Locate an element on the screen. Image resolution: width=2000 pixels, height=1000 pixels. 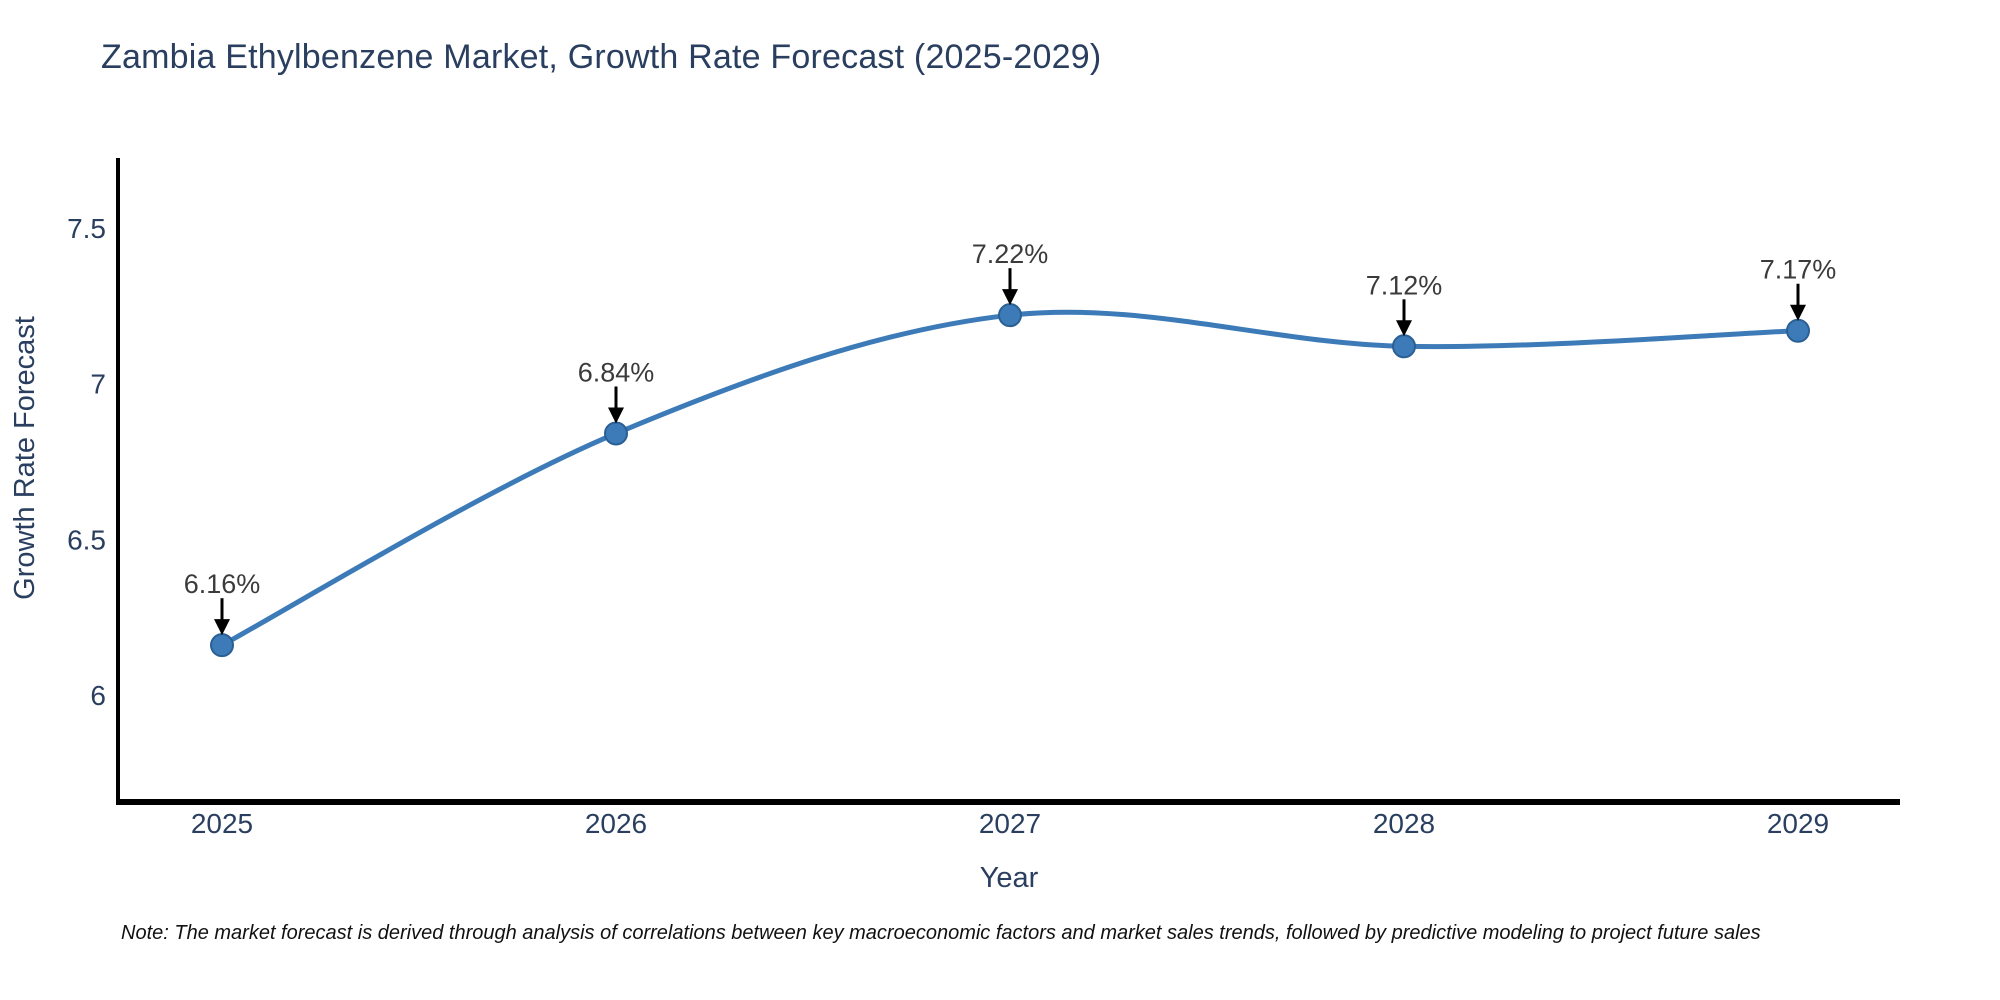
y-tick-label: 7.5 is located at coordinates (86, 228).